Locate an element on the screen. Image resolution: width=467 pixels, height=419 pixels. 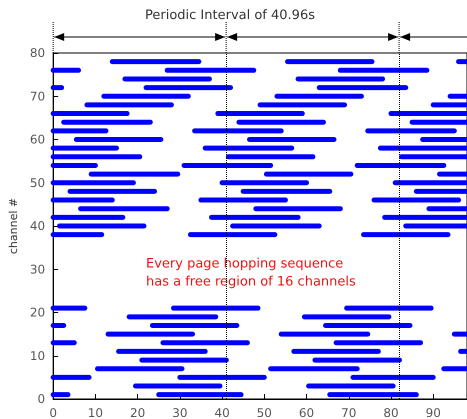
y-tick-label: 70 is located at coordinates (38, 96).